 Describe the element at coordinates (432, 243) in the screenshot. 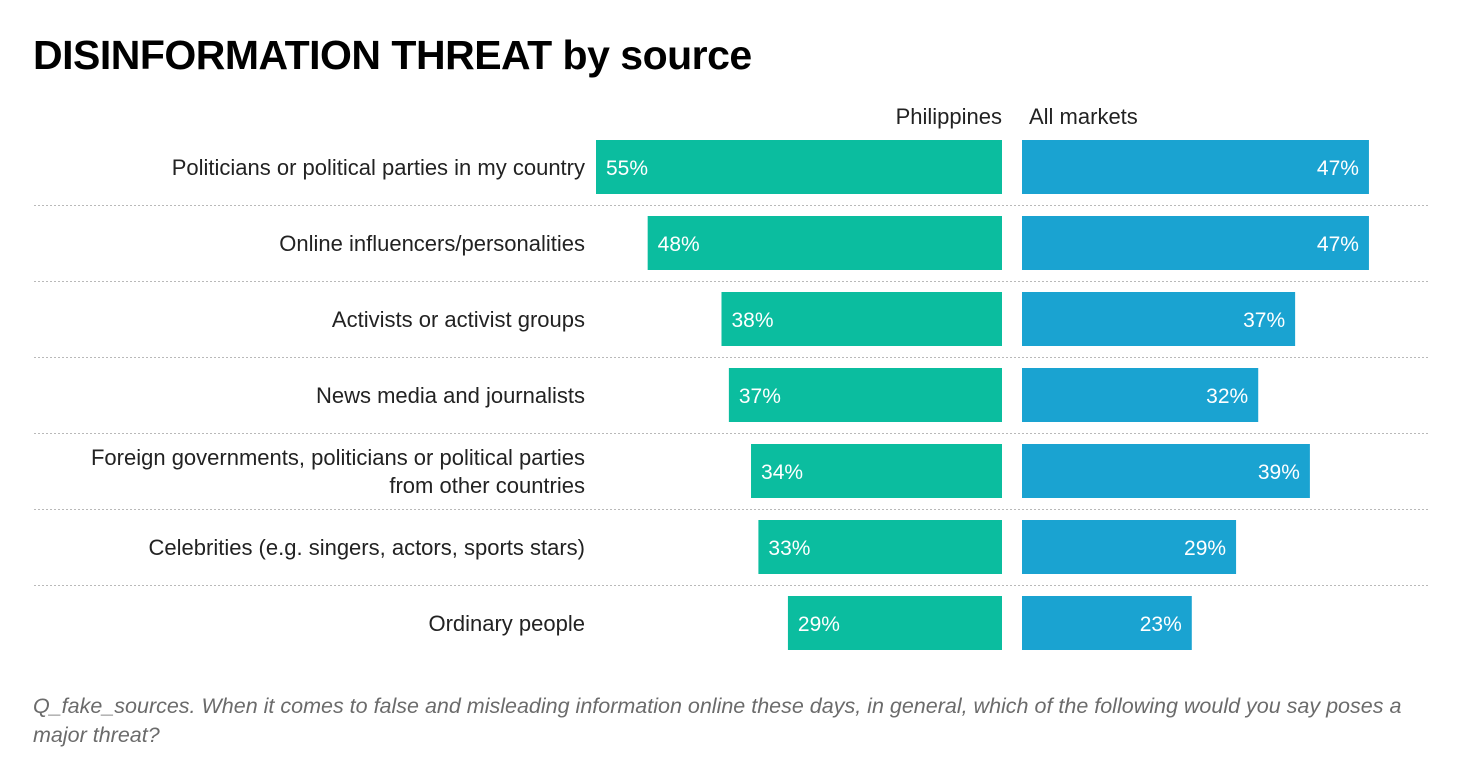

I see `category-label: Online influencers/personalities` at that location.